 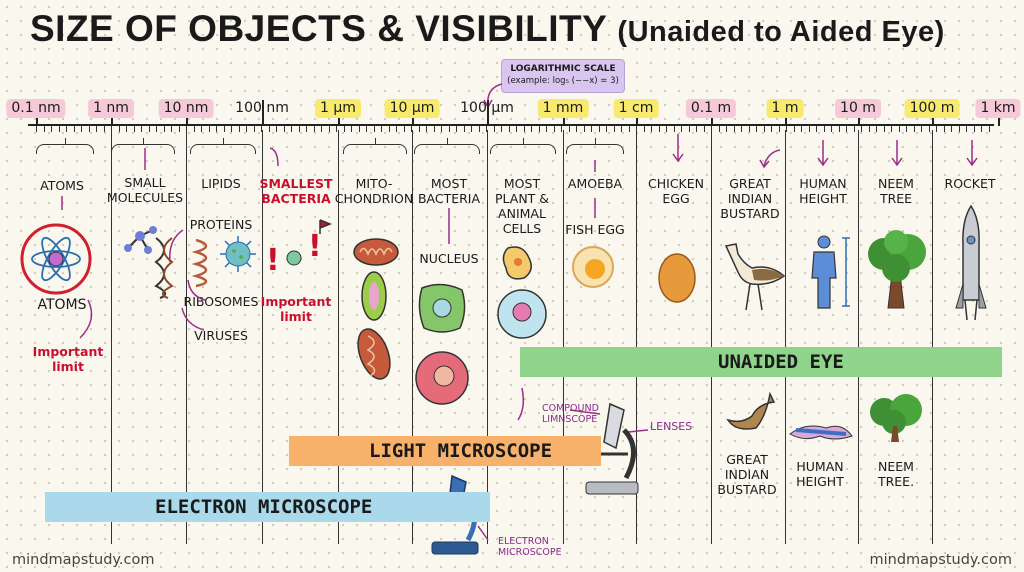 I want to click on log-scale-example: (example: log₅ (−−x) = 3), so click(x=563, y=81).